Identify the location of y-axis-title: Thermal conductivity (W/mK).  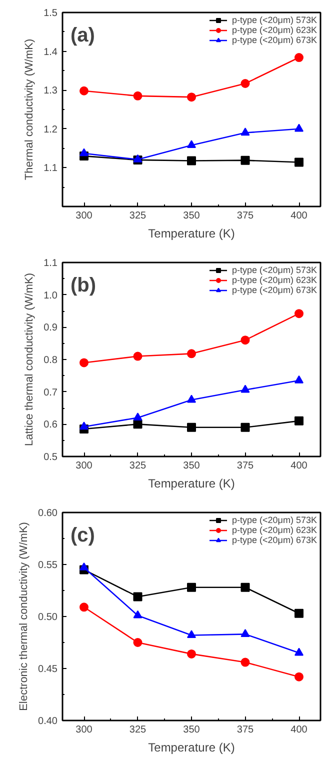
(30, 109).